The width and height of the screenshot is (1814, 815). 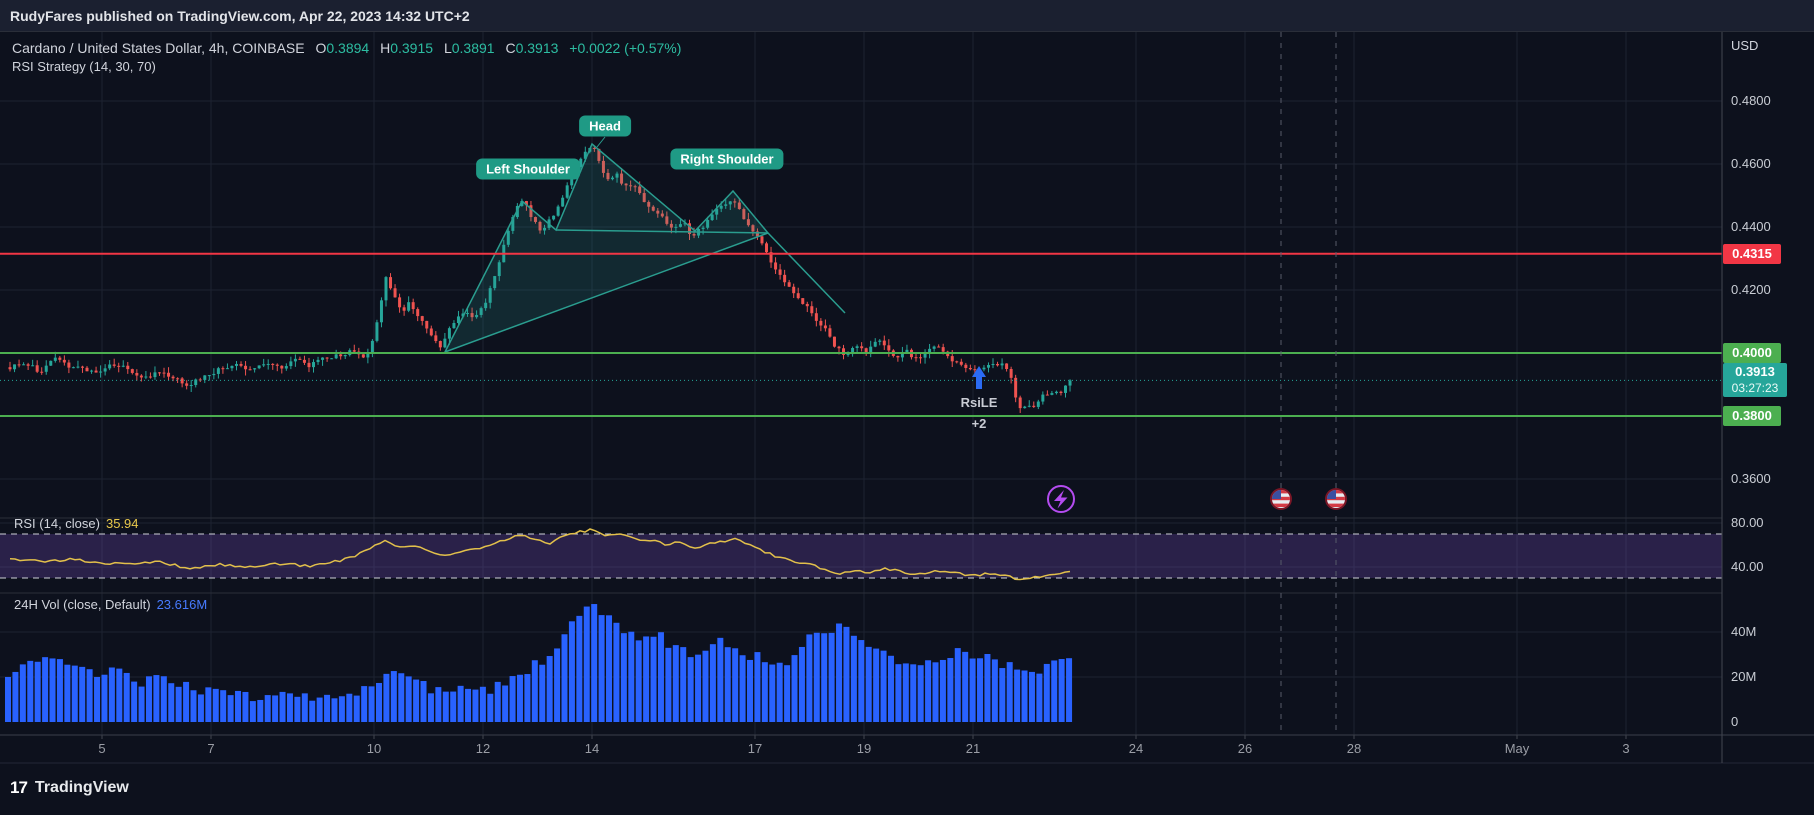 I want to click on close-value: 0.3913, so click(x=537, y=48).